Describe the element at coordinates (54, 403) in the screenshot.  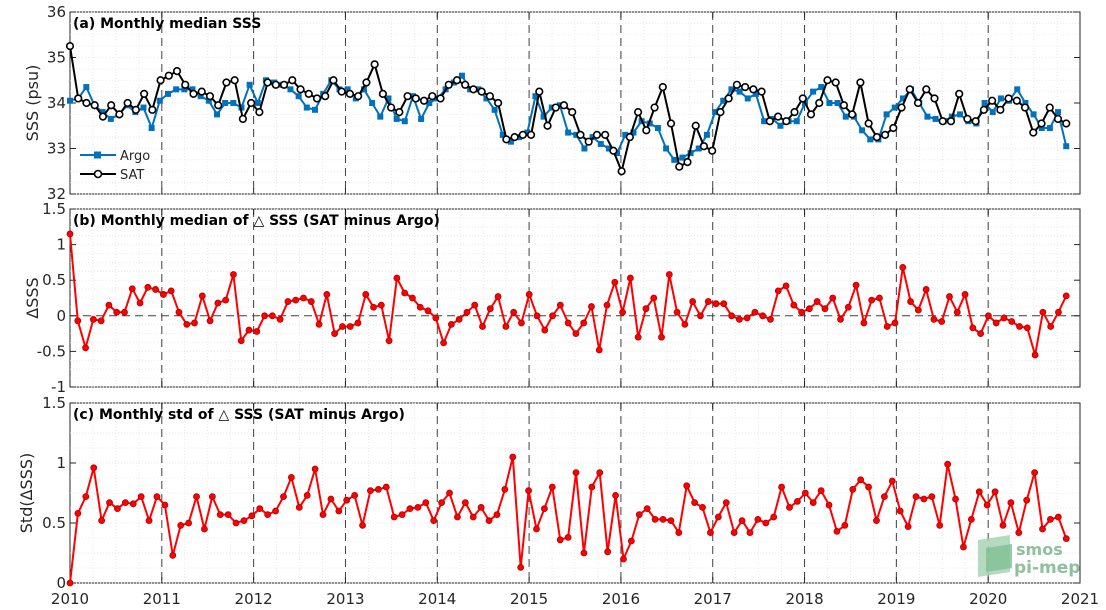
I see `y-tick-label: 1.5` at that location.